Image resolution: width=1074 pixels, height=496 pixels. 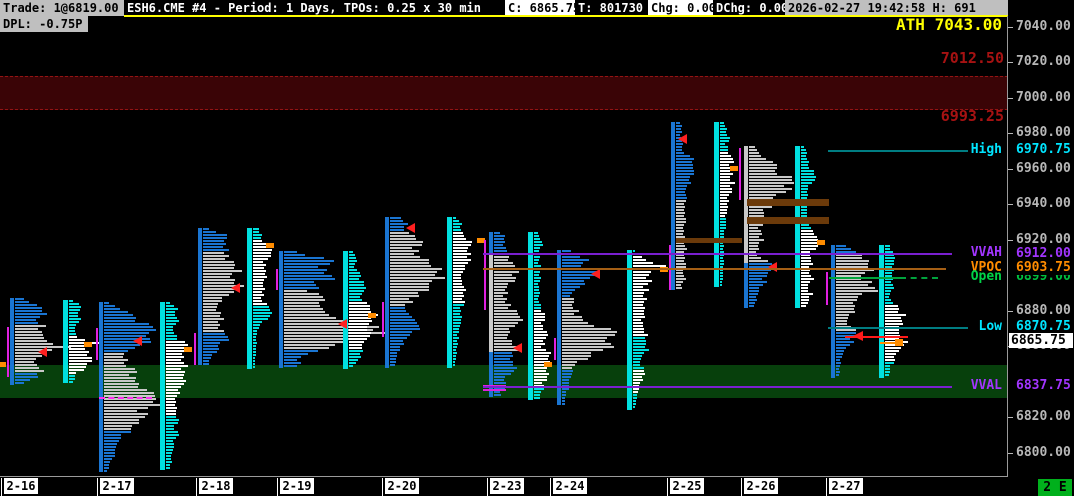 What do you see at coordinates (570, 486) in the screenshot?
I see `date-box: 2-24` at bounding box center [570, 486].